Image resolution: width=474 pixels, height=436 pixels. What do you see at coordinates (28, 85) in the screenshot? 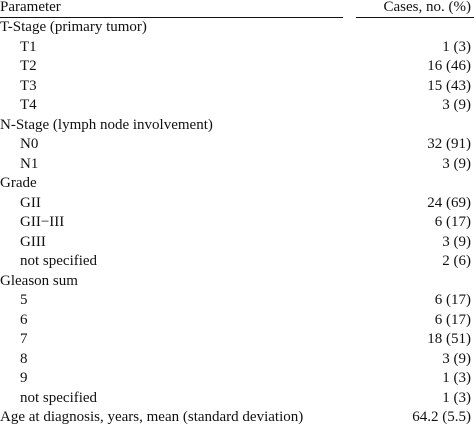
I see `row-label: T3` at bounding box center [28, 85].